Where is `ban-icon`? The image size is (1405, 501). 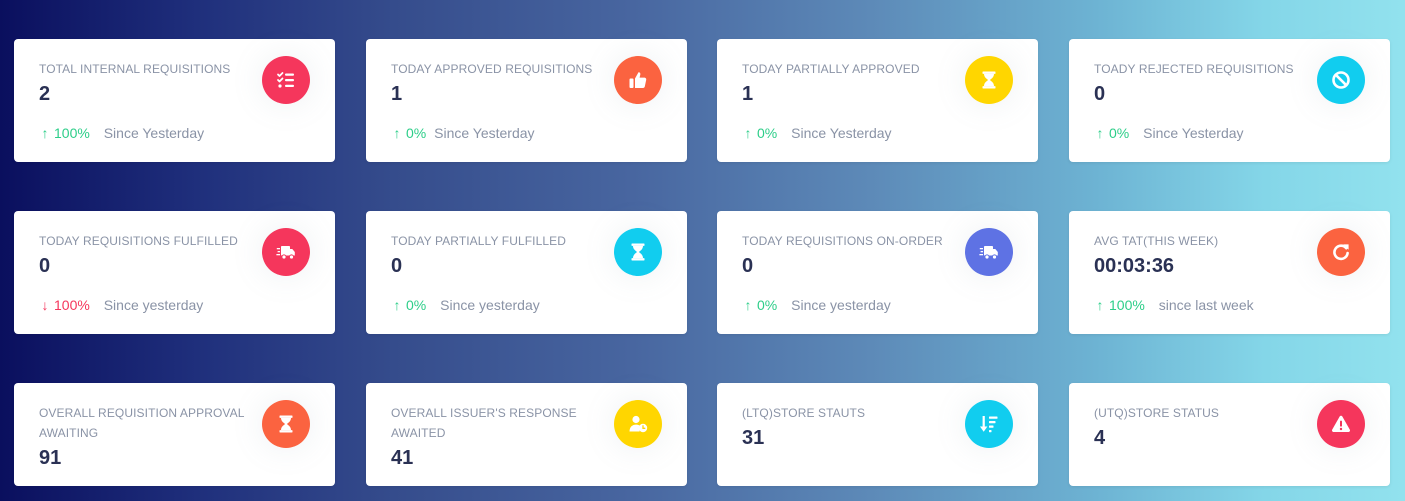 ban-icon is located at coordinates (1341, 80).